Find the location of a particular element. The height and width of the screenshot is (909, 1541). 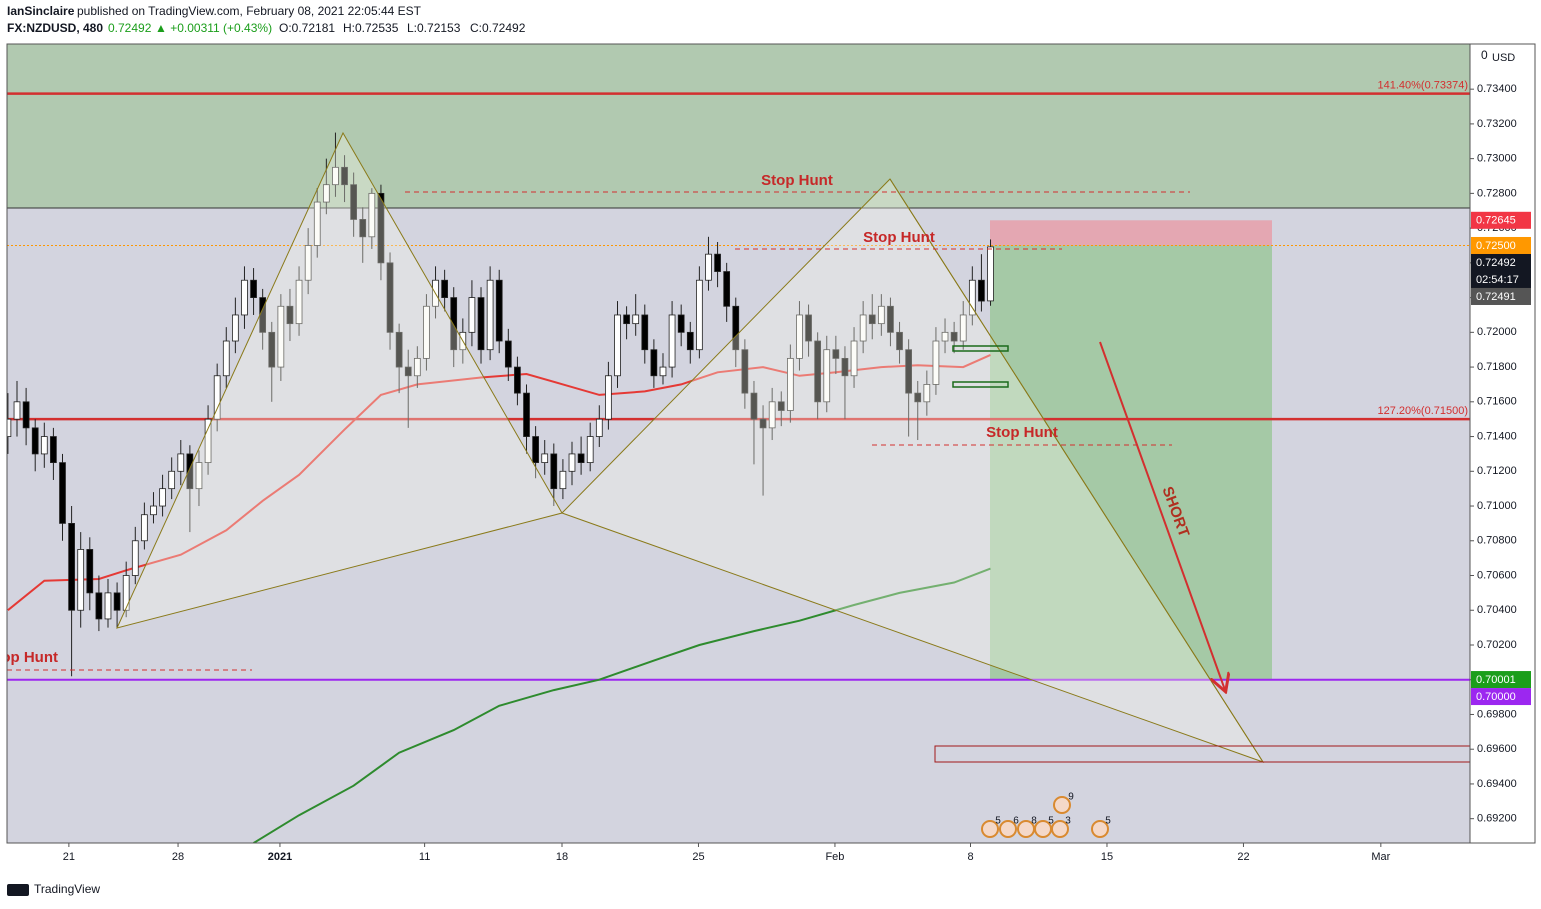

y-tick-label: 0.73400 is located at coordinates (1497, 89).